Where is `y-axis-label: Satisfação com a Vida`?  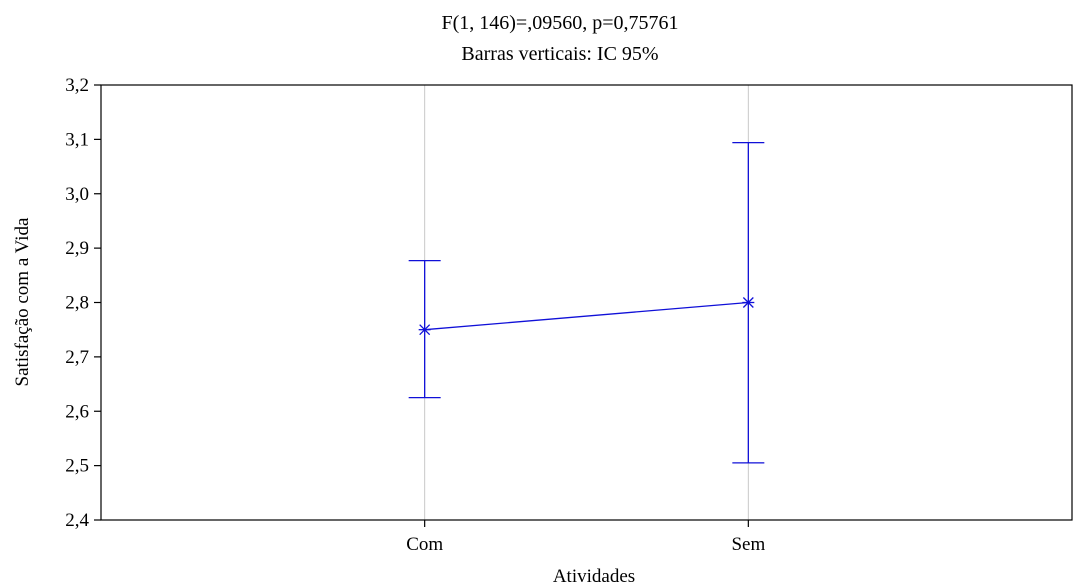 y-axis-label: Satisfação com a Vida is located at coordinates (22, 301).